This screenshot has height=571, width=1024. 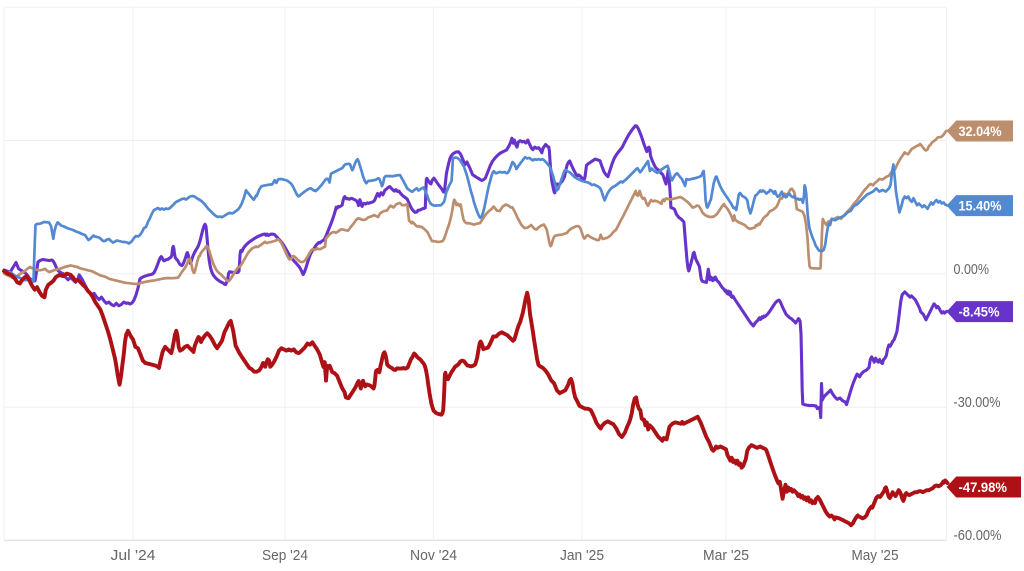 What do you see at coordinates (978, 535) in the screenshot?
I see `svg-text: -60.00%` at bounding box center [978, 535].